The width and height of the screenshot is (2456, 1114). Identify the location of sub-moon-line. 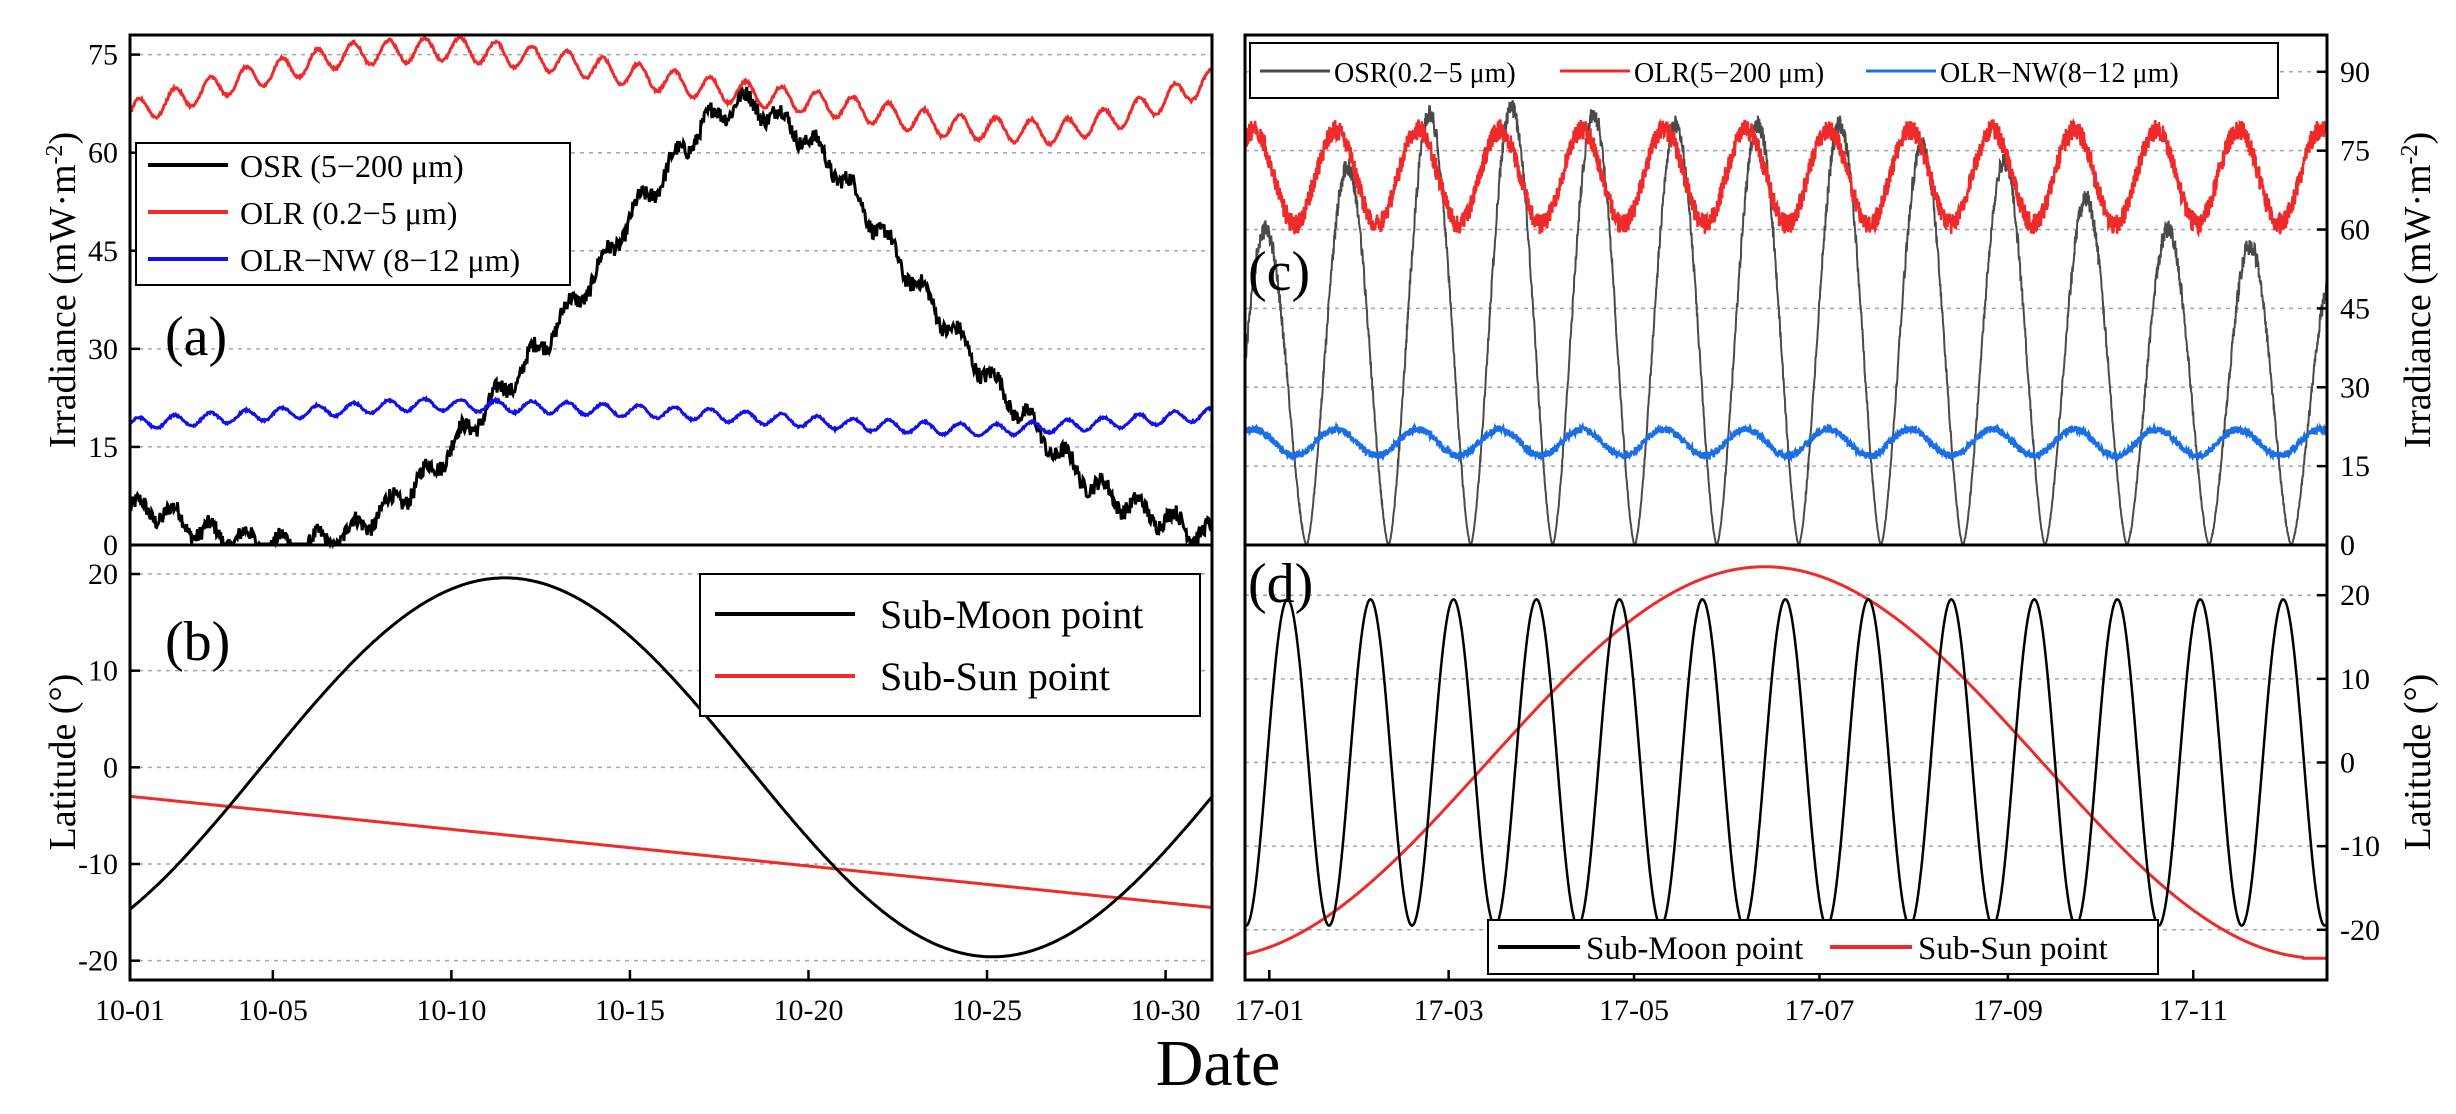
(1786, 762).